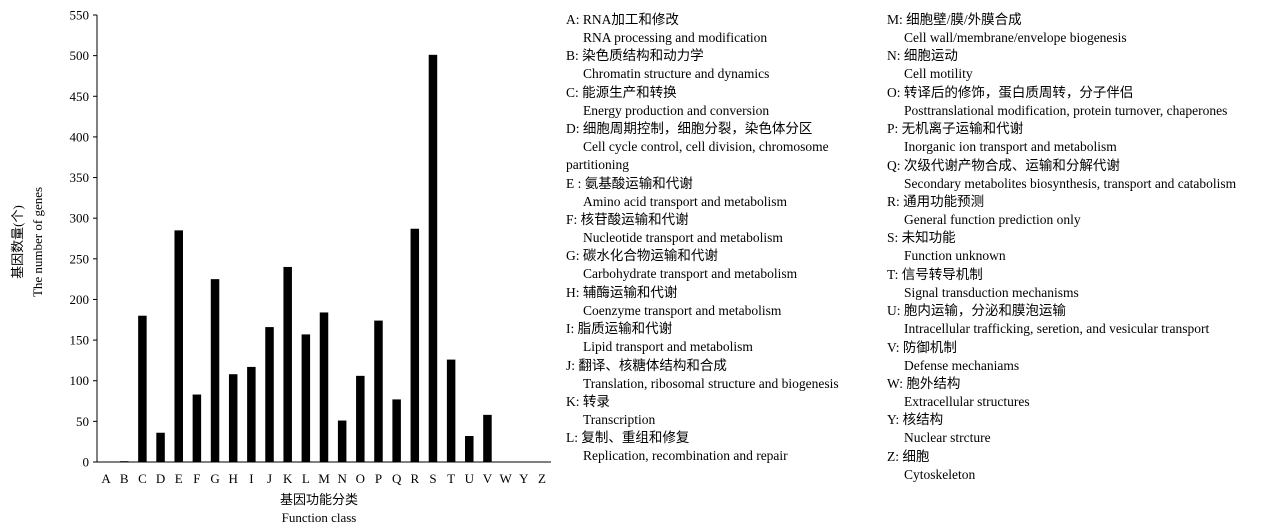  Describe the element at coordinates (908, 456) in the screenshot. I see `legend-label-cn: Z: 细胞` at that location.